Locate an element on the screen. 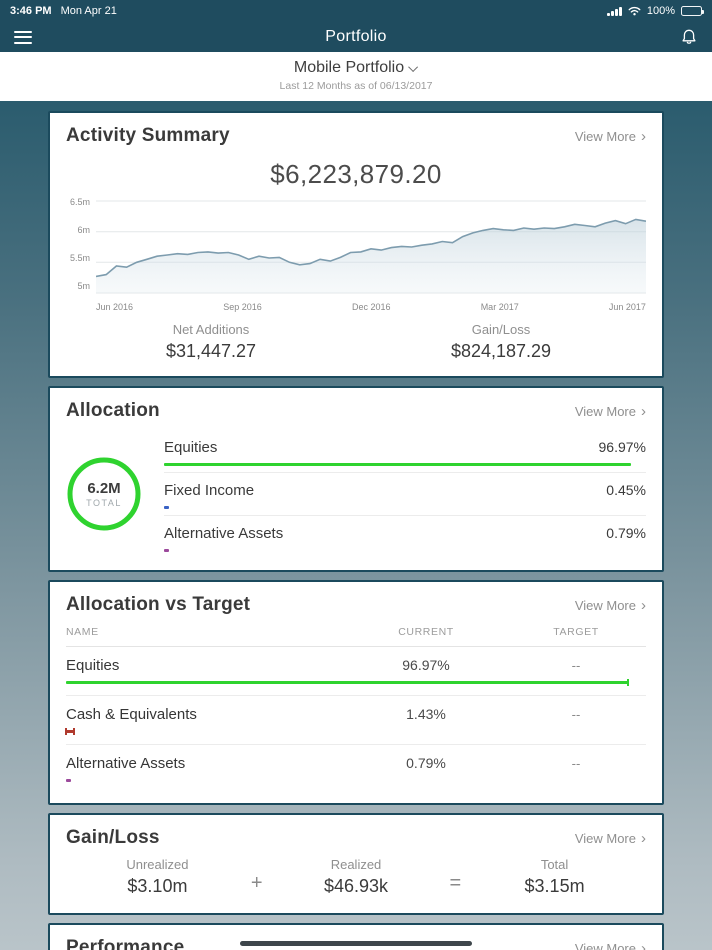 The width and height of the screenshot is (712, 950). chart-y-axis-labels: 6.5m 6m 5.5m 5m is located at coordinates (79, 244).